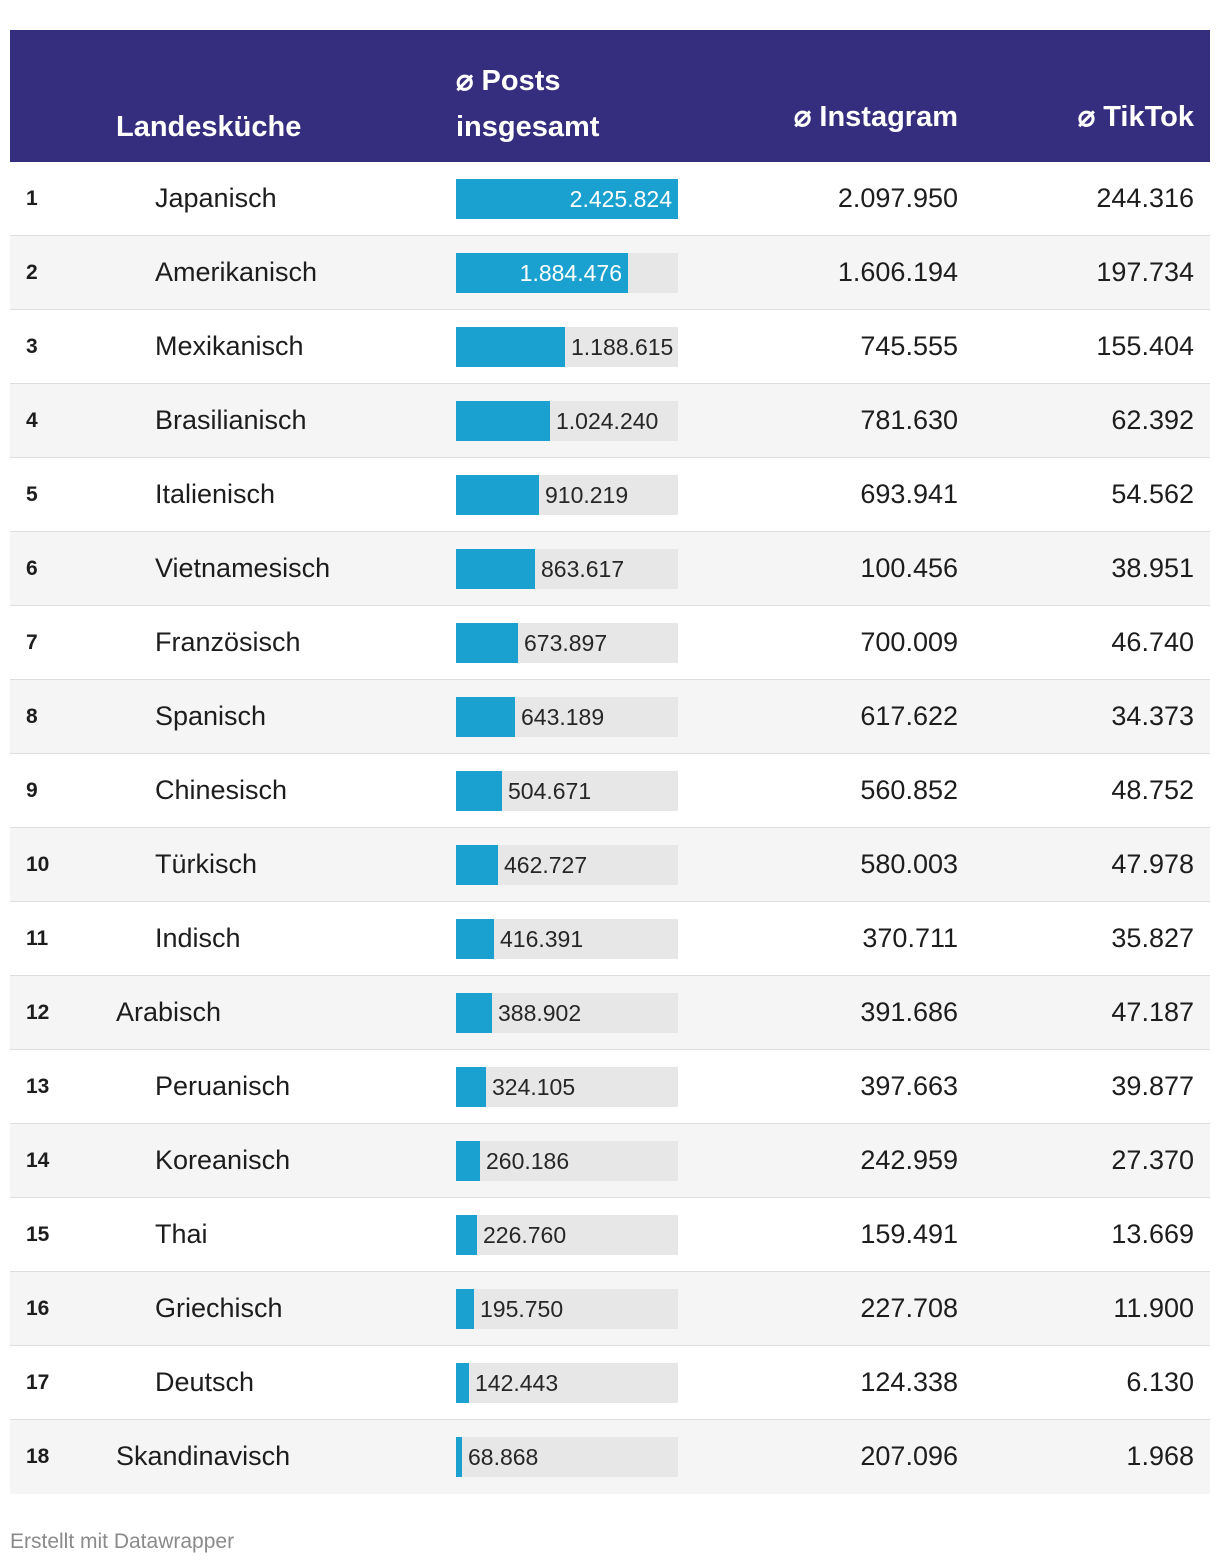 The width and height of the screenshot is (1220, 1568). Describe the element at coordinates (229, 346) in the screenshot. I see `cuisine-name: Mexikanisch` at that location.